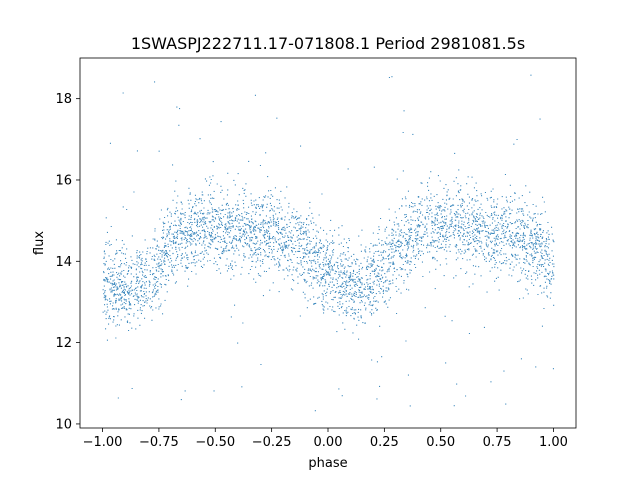 This screenshot has height=480, width=640. What do you see at coordinates (440, 442) in the screenshot?
I see `x-tick-label: 0.50` at bounding box center [440, 442].